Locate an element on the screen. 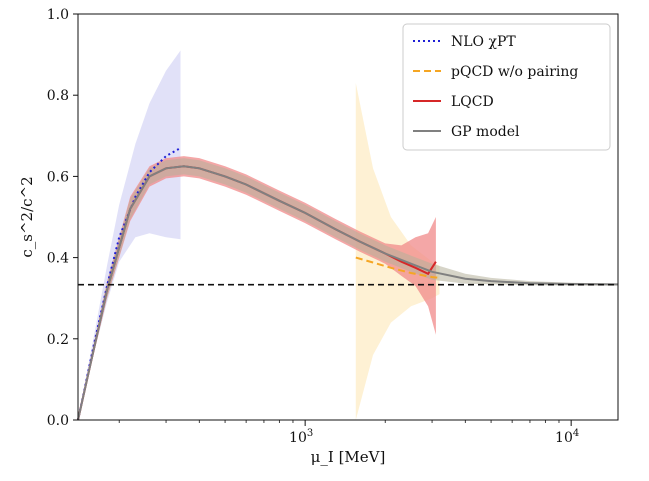 The width and height of the screenshot is (649, 481). y-axis-label: c_s^2/c^2 is located at coordinates (27, 216).